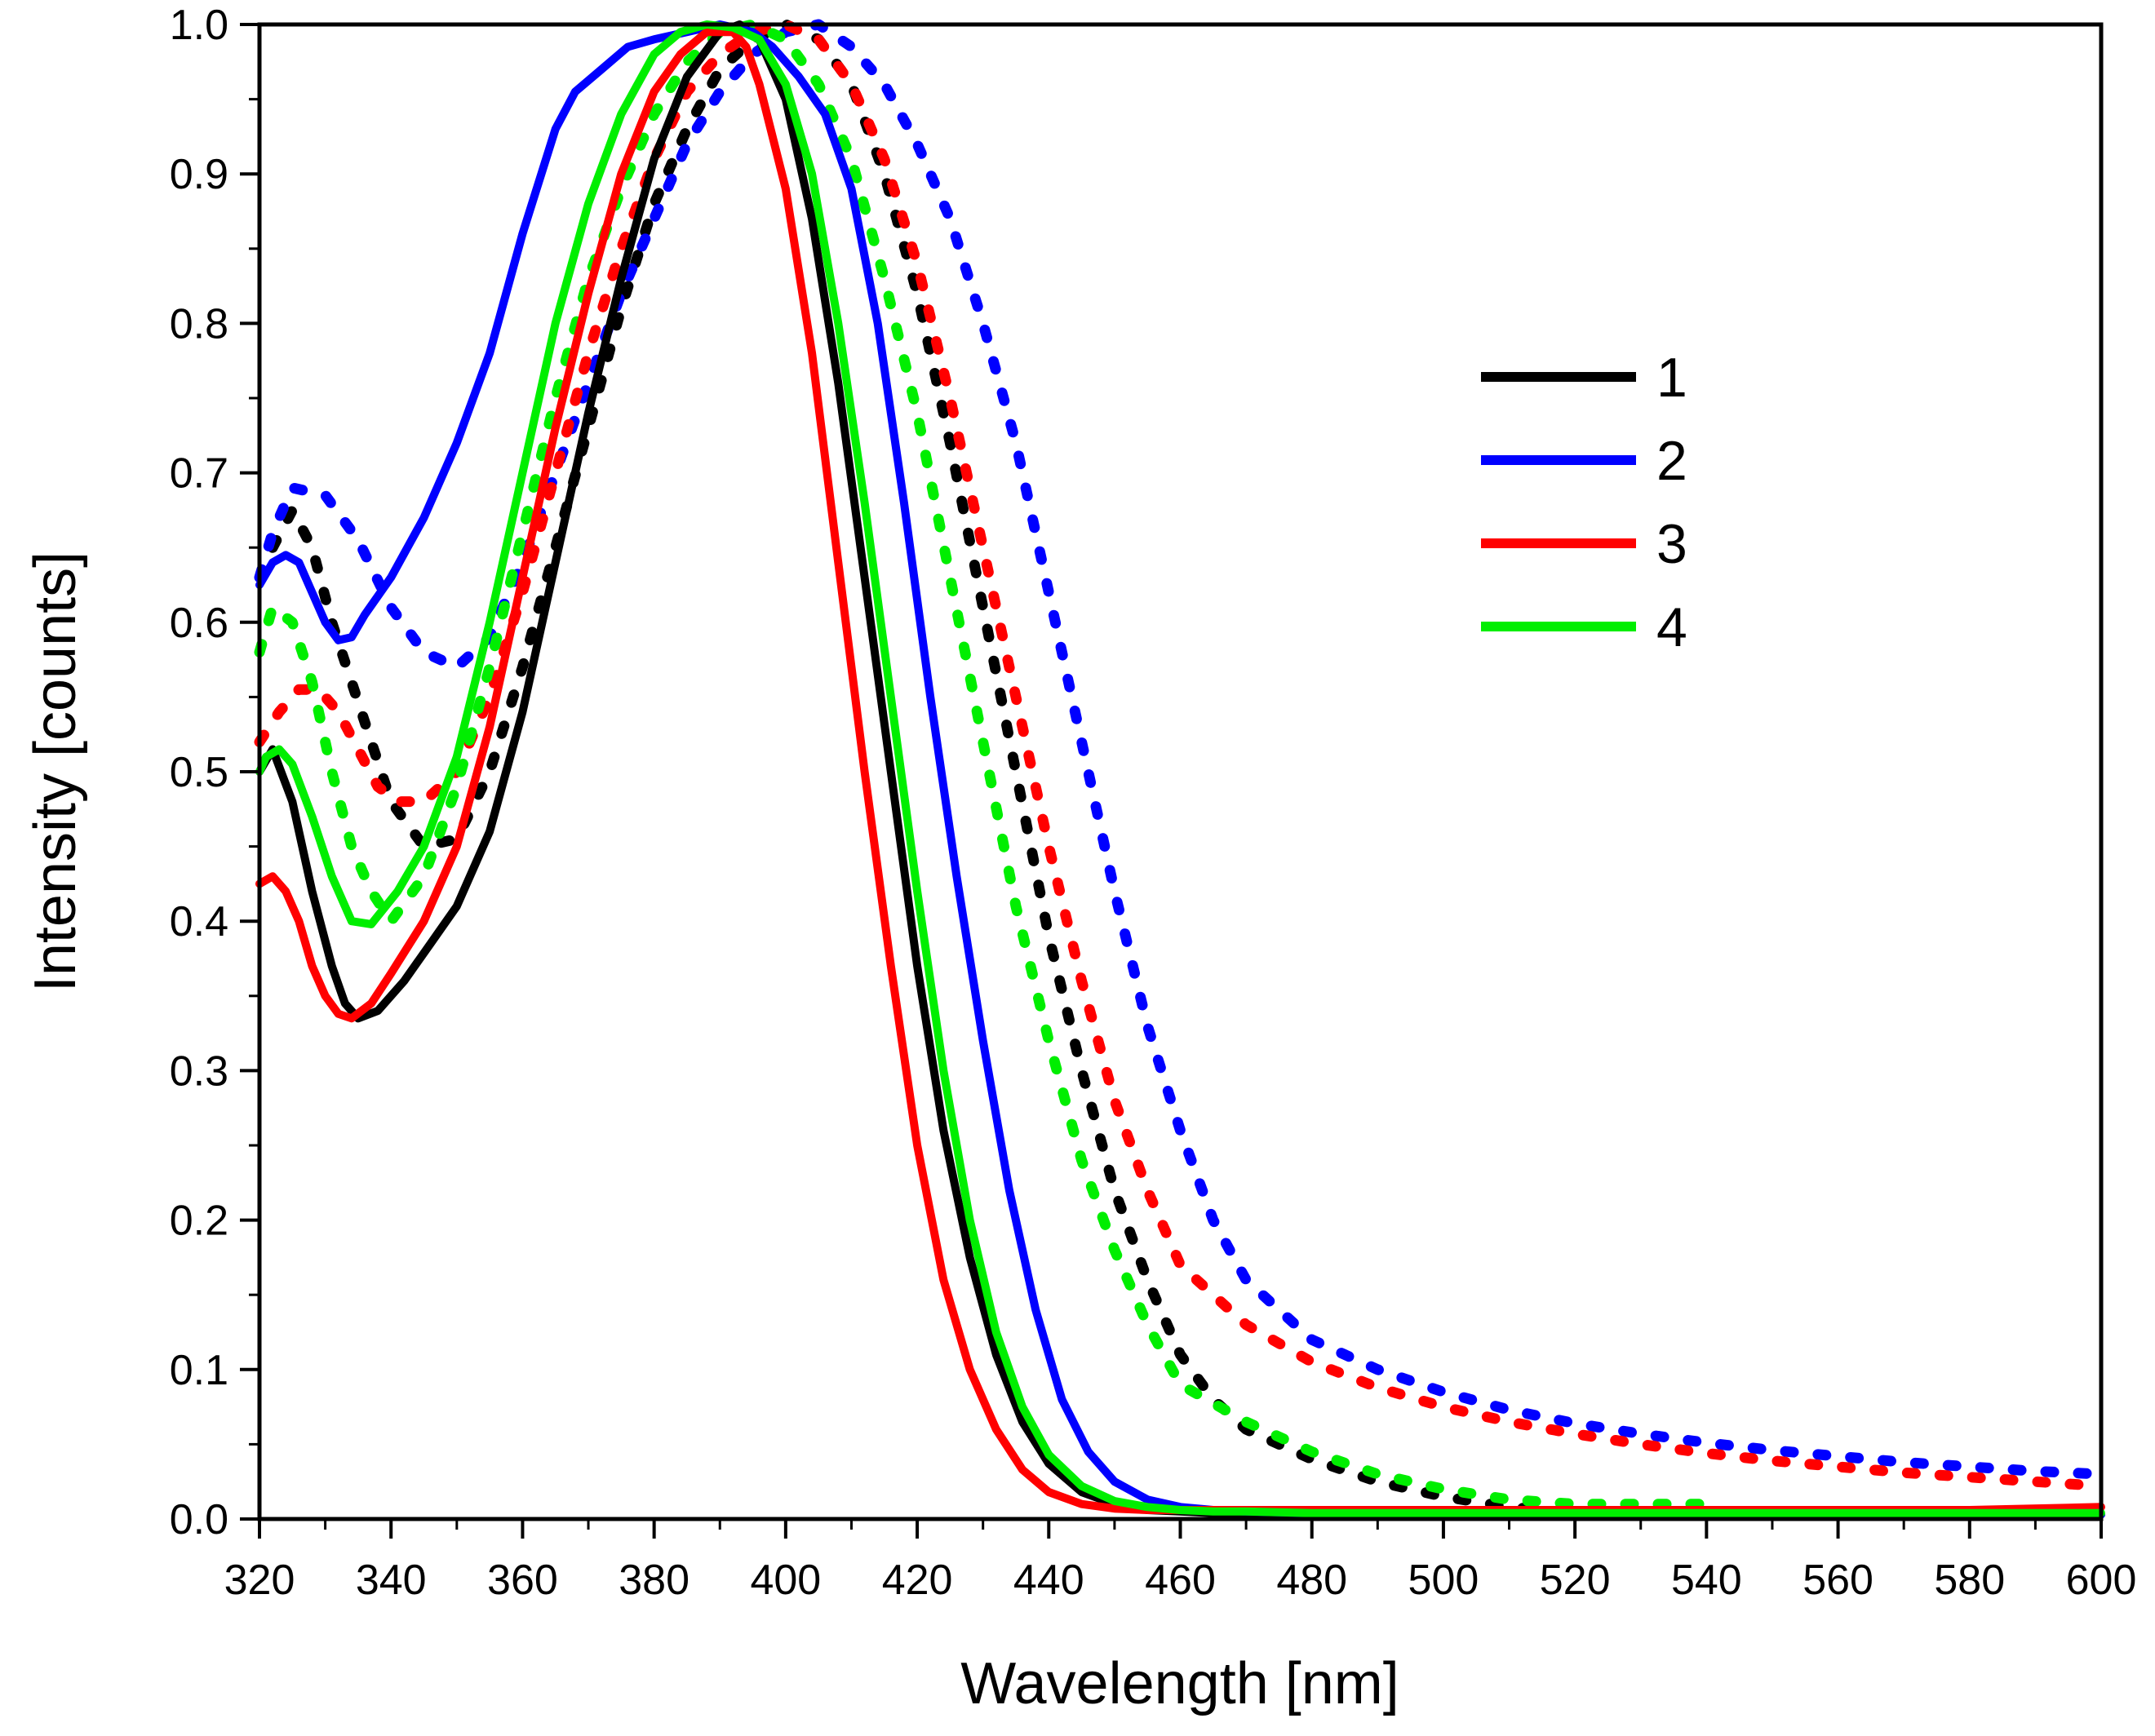  I want to click on y-tick-label: 0.1, so click(199, 1370).